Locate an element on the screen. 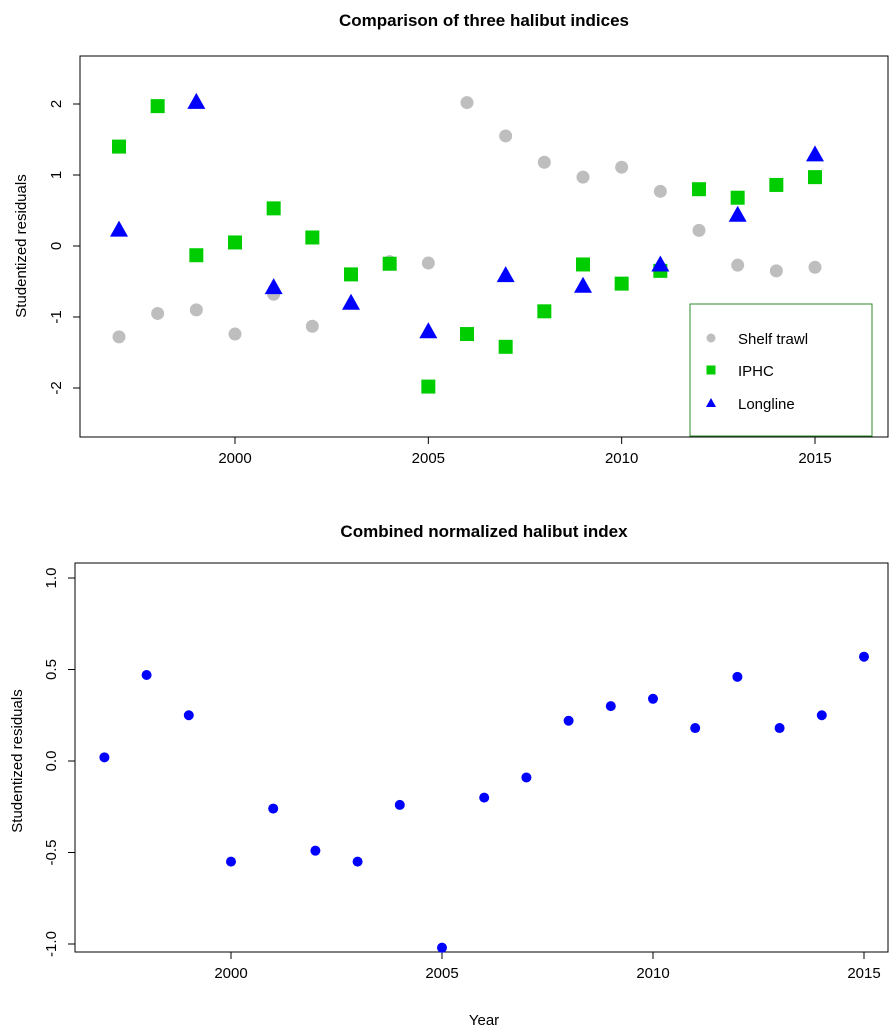  legend-label-longline: Longline is located at coordinates (766, 404).